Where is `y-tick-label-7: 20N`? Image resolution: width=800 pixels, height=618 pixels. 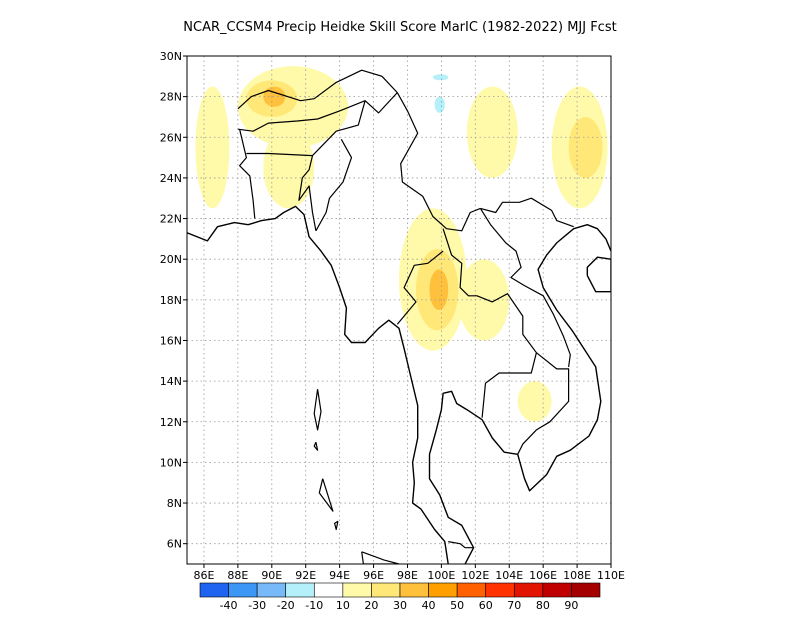
y-tick-label-7: 20N is located at coordinates (171, 259).